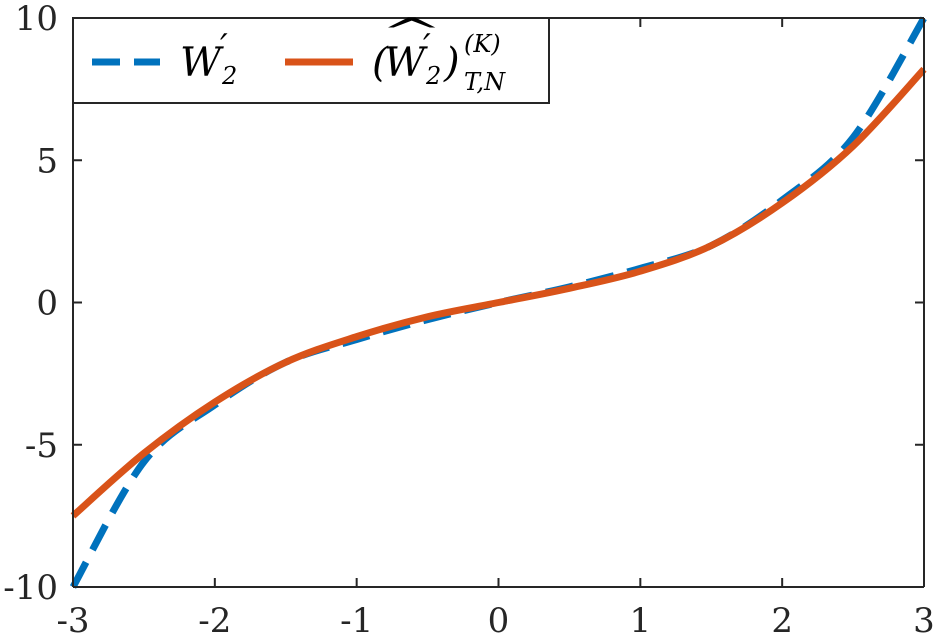 The image size is (934, 641). What do you see at coordinates (782, 621) in the screenshot?
I see `x-tick-label: 2` at bounding box center [782, 621].